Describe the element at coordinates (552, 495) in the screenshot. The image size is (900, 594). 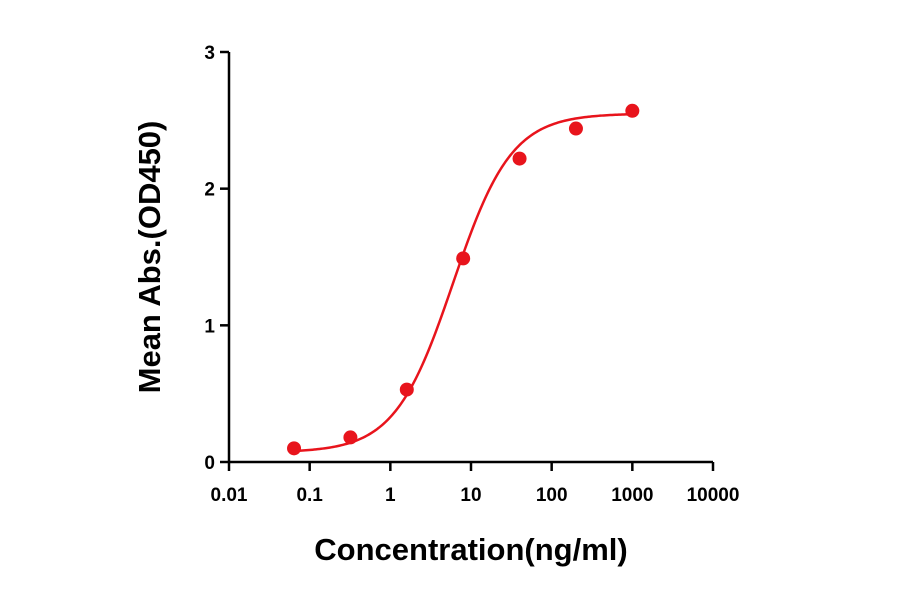
I see `x-tick-label: 100` at that location.